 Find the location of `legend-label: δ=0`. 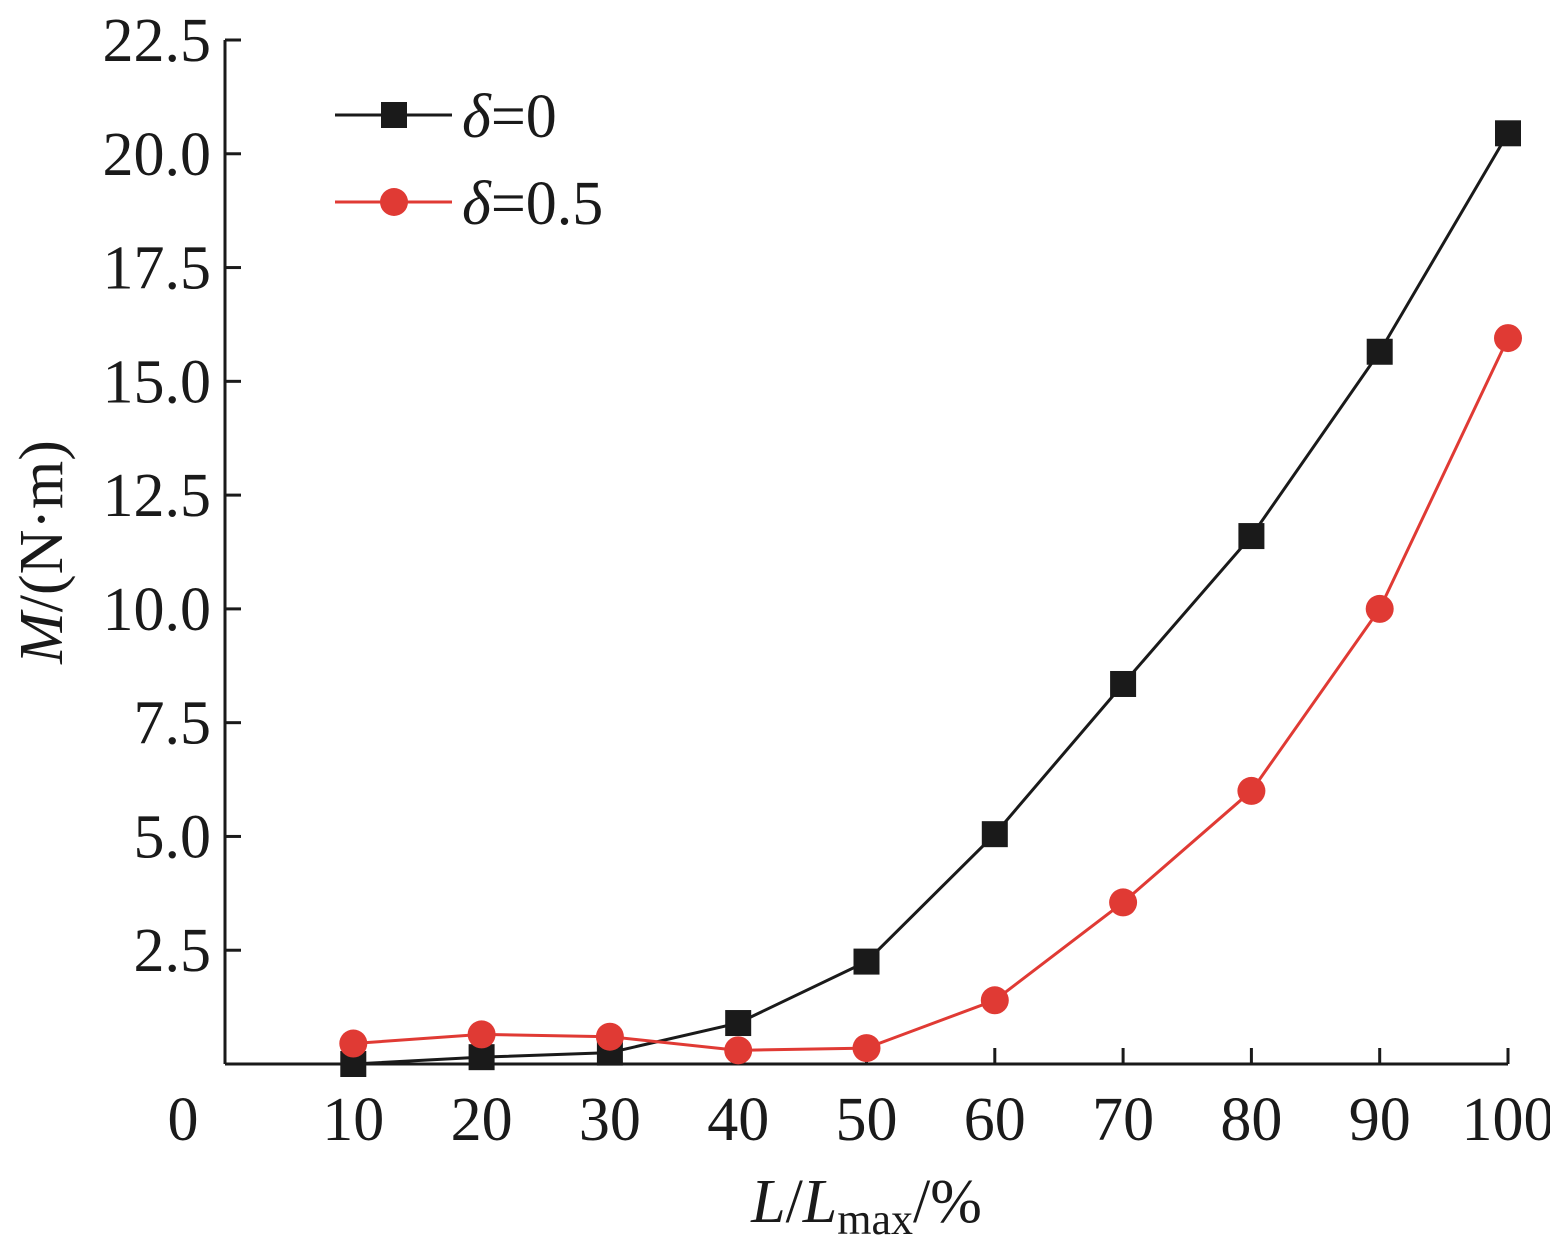

legend-label: δ=0 is located at coordinates (509, 117).